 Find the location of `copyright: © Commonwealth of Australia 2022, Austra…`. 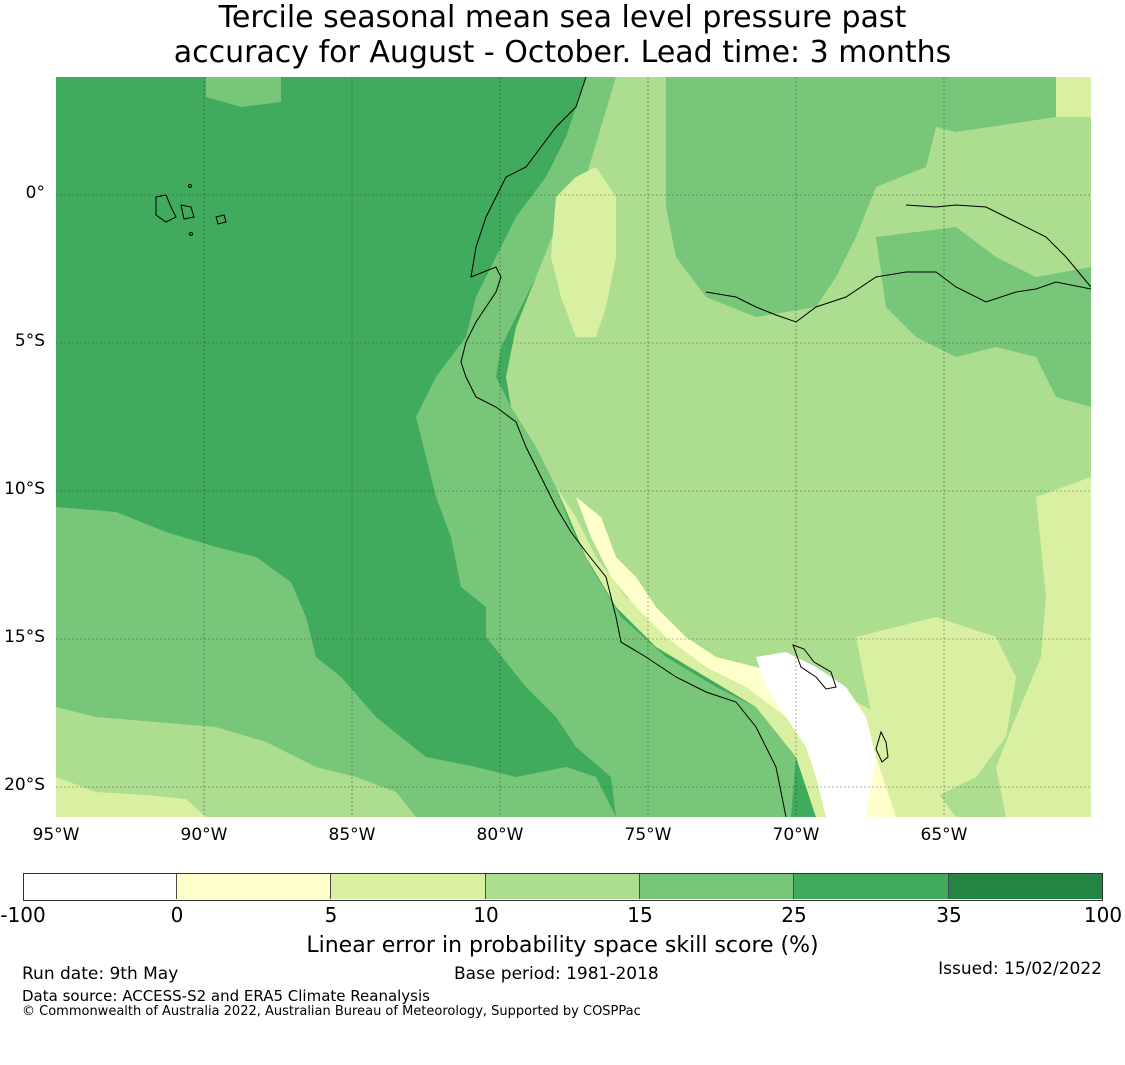

copyright: © Commonwealth of Australia 2022, Austra… is located at coordinates (331, 1011).